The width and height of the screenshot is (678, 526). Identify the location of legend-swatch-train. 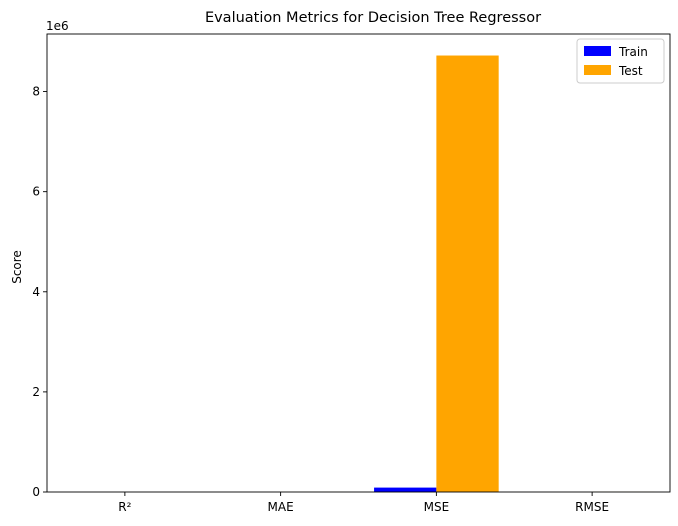
(597, 51).